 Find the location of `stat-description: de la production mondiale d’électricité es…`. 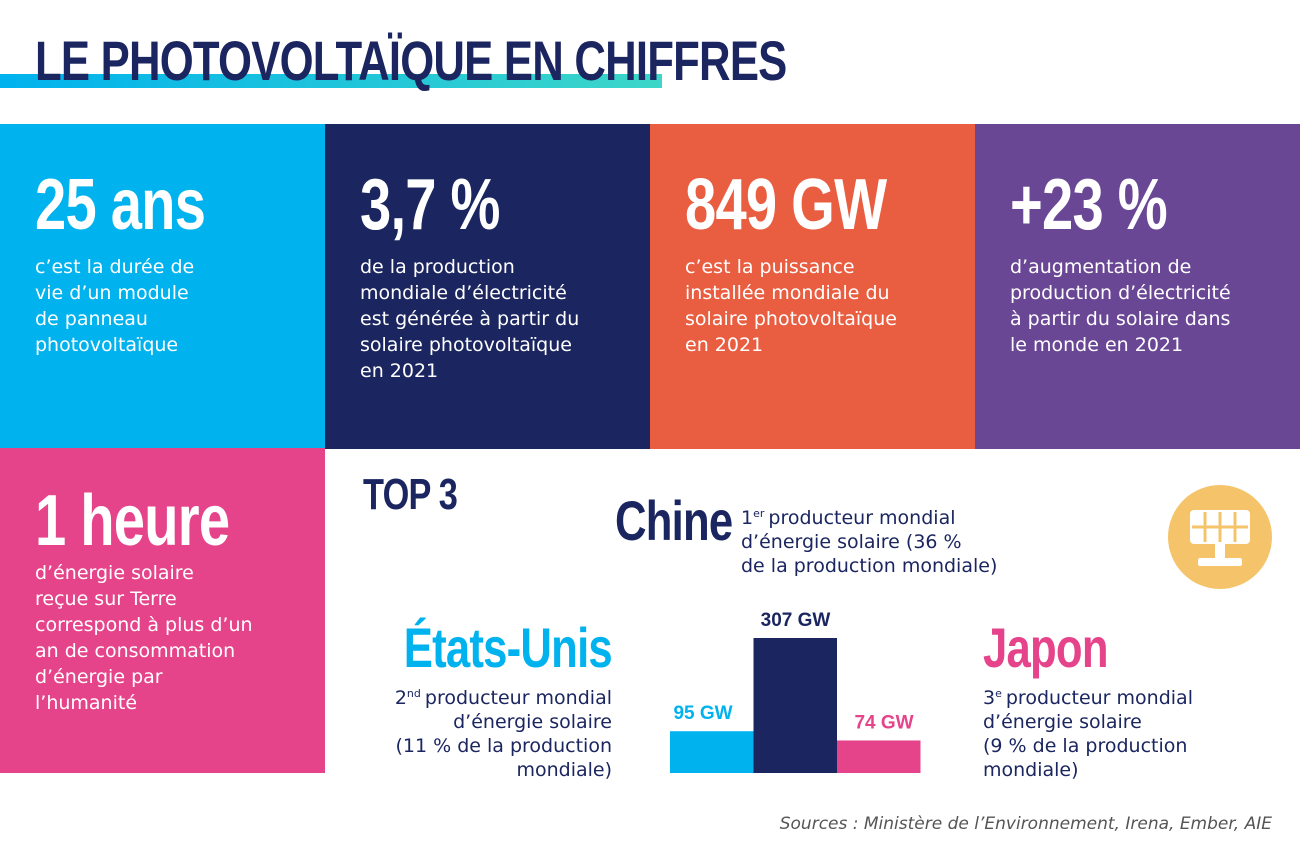

stat-description: de la production mondiale d’électricité es… is located at coordinates (469, 319).